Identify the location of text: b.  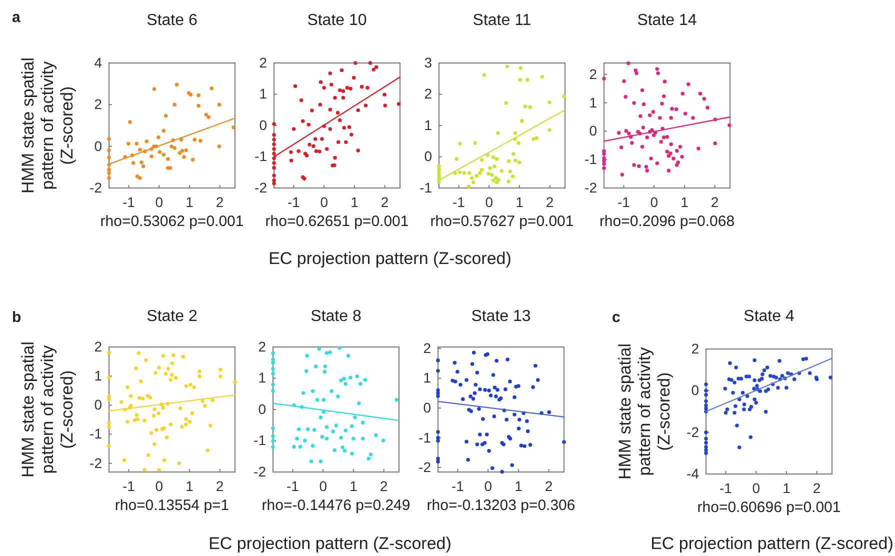
(17, 317).